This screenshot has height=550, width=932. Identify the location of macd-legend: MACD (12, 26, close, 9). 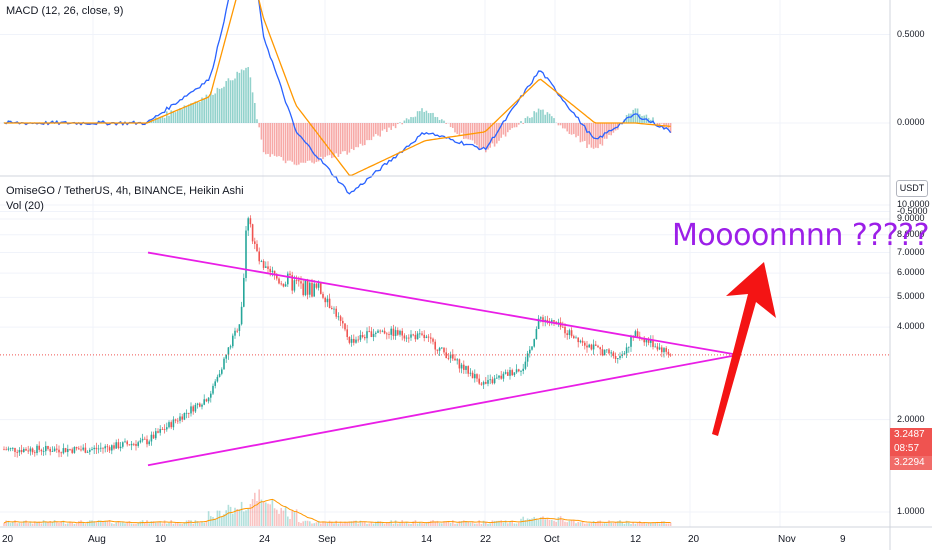
(65, 11).